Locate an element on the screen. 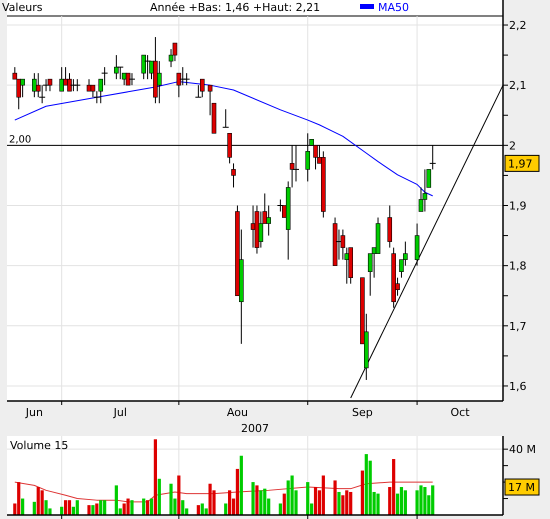 The height and width of the screenshot is (519, 550). text: Année +Bas: 1,46 +Haut: 2,21 is located at coordinates (235, 7).